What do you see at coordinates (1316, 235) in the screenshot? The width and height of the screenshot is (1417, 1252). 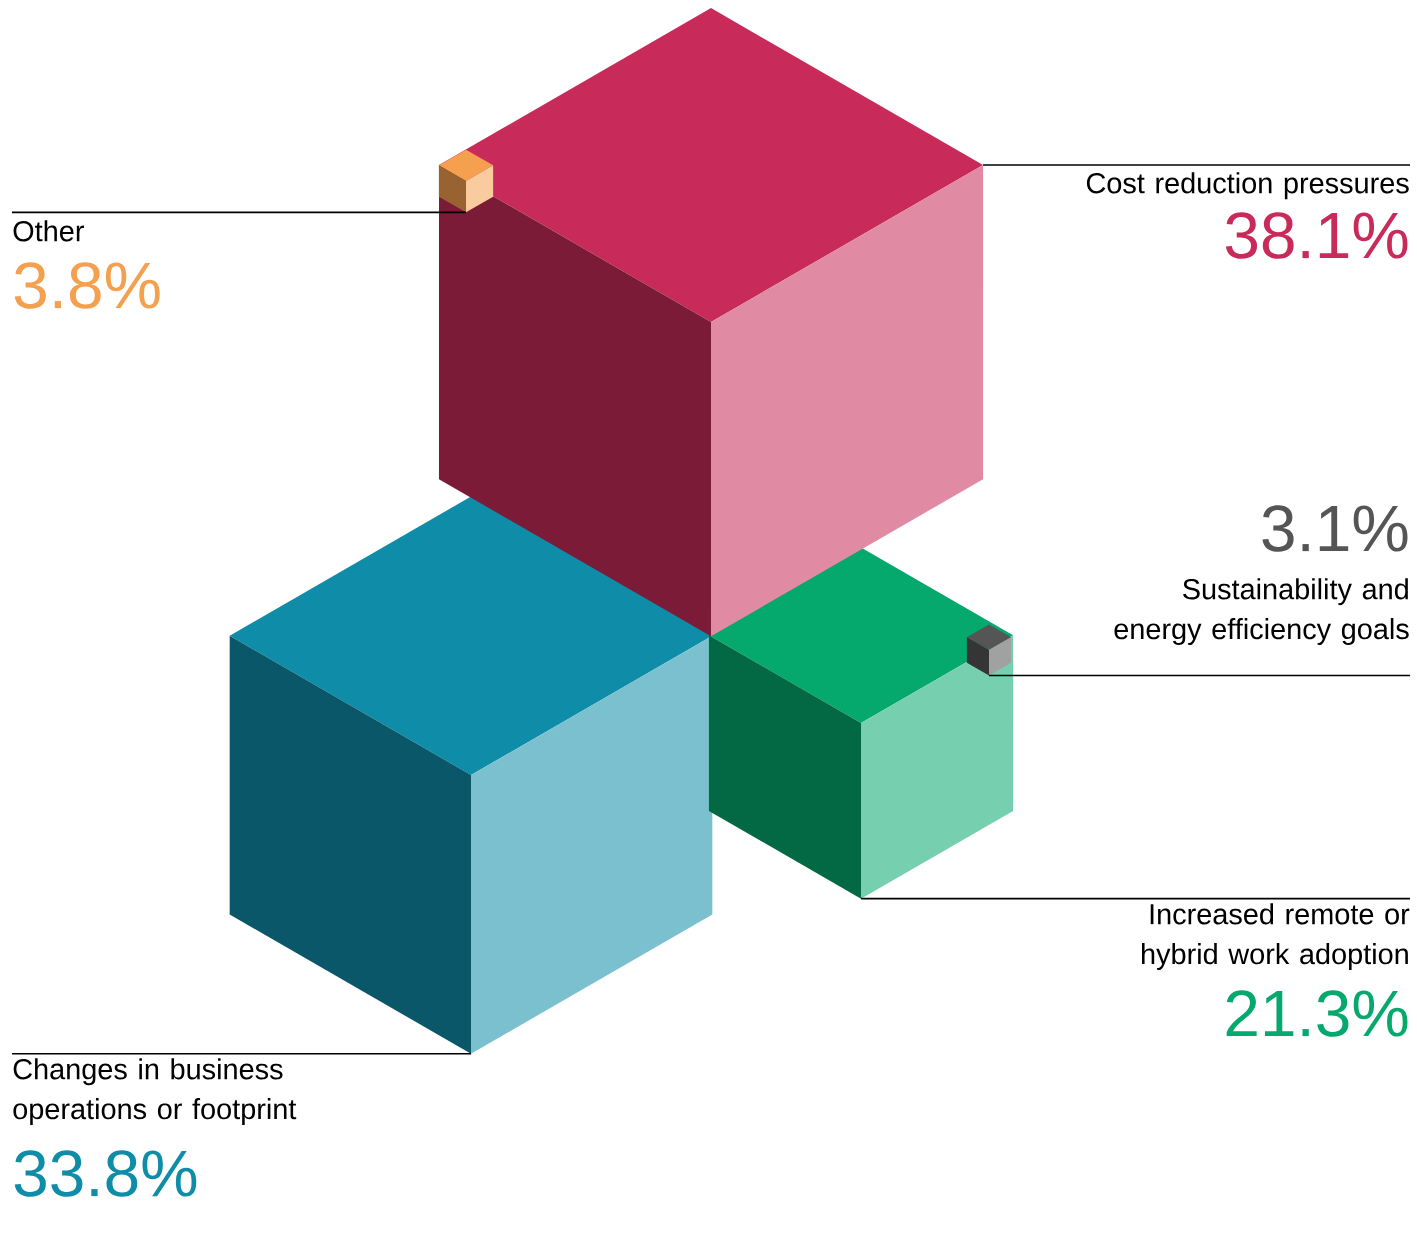 I see `data-label: 38.1%` at bounding box center [1316, 235].